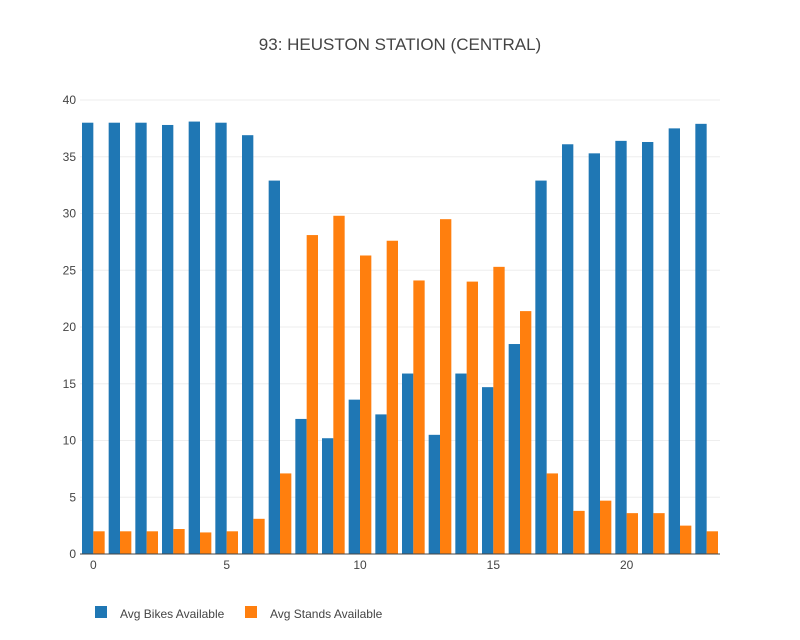 This screenshot has width=800, height=640. Describe the element at coordinates (326, 614) in the screenshot. I see `legend-label: Avg Stands Available` at that location.